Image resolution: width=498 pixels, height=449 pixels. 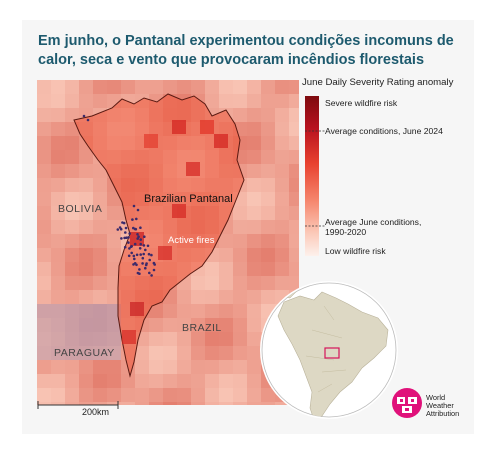 What do you see at coordinates (329, 350) in the screenshot?
I see `globe-inset` at bounding box center [329, 350].